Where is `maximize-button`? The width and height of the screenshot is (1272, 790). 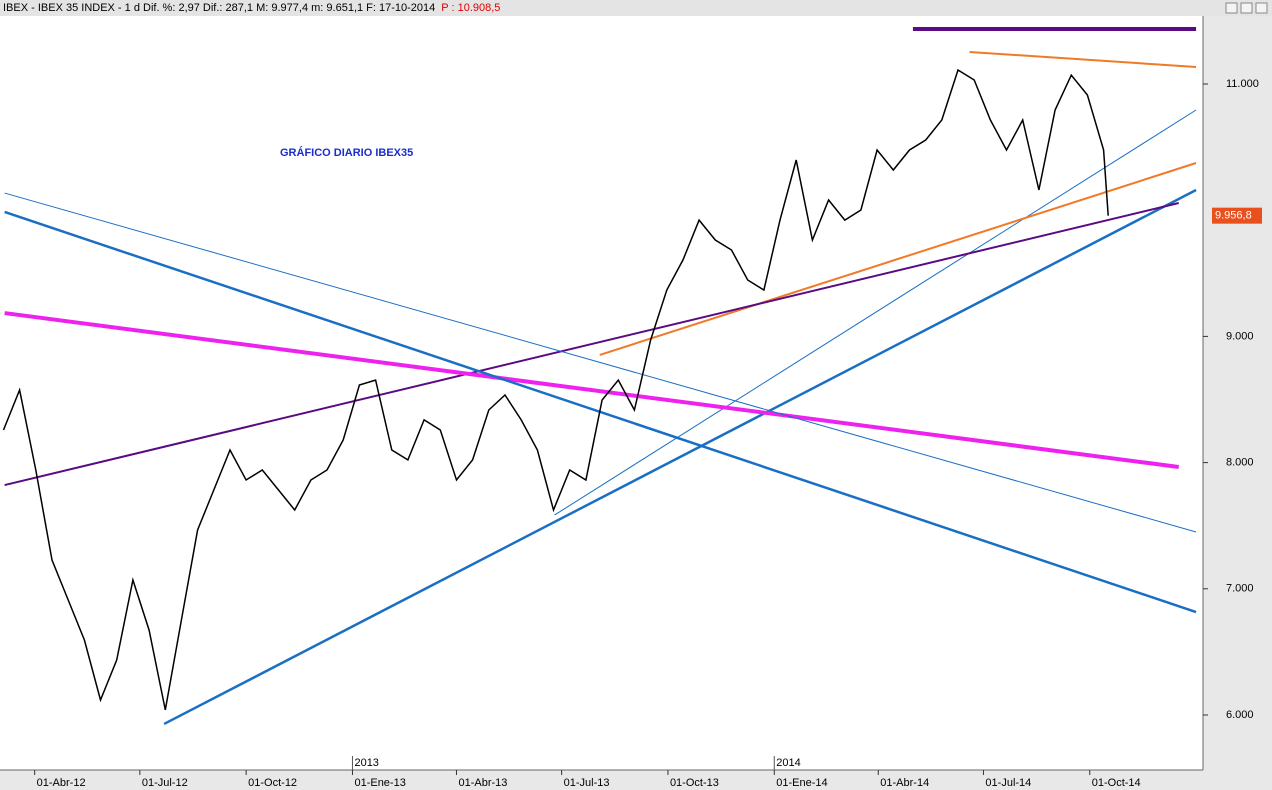
maximize-button is located at coordinates (1246, 8).